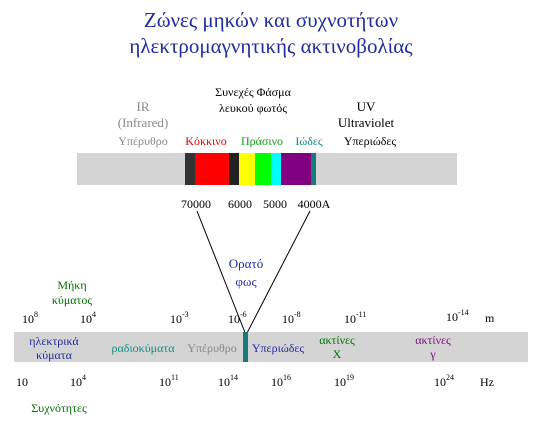 The height and width of the screenshot is (423, 542). Describe the element at coordinates (433, 340) in the screenshot. I see `gamma-rays-label: ακτίνες` at that location.